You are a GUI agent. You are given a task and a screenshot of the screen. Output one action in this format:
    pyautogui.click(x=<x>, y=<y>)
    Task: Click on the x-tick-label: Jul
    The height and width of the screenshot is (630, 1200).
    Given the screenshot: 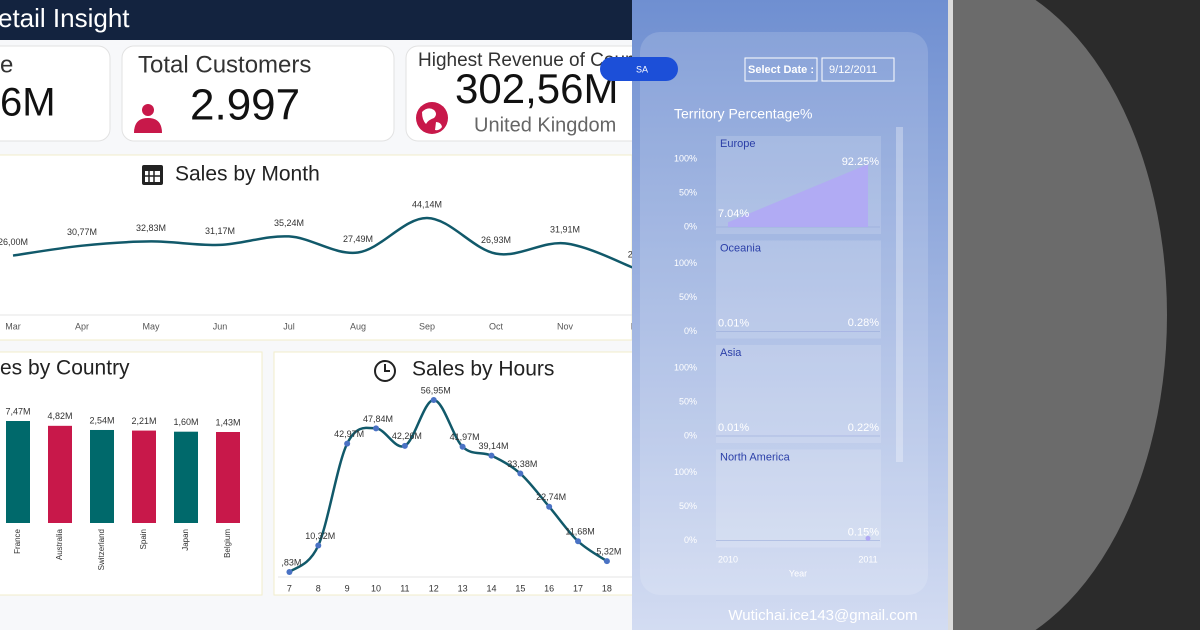 What is the action you would take?
    pyautogui.click(x=289, y=326)
    